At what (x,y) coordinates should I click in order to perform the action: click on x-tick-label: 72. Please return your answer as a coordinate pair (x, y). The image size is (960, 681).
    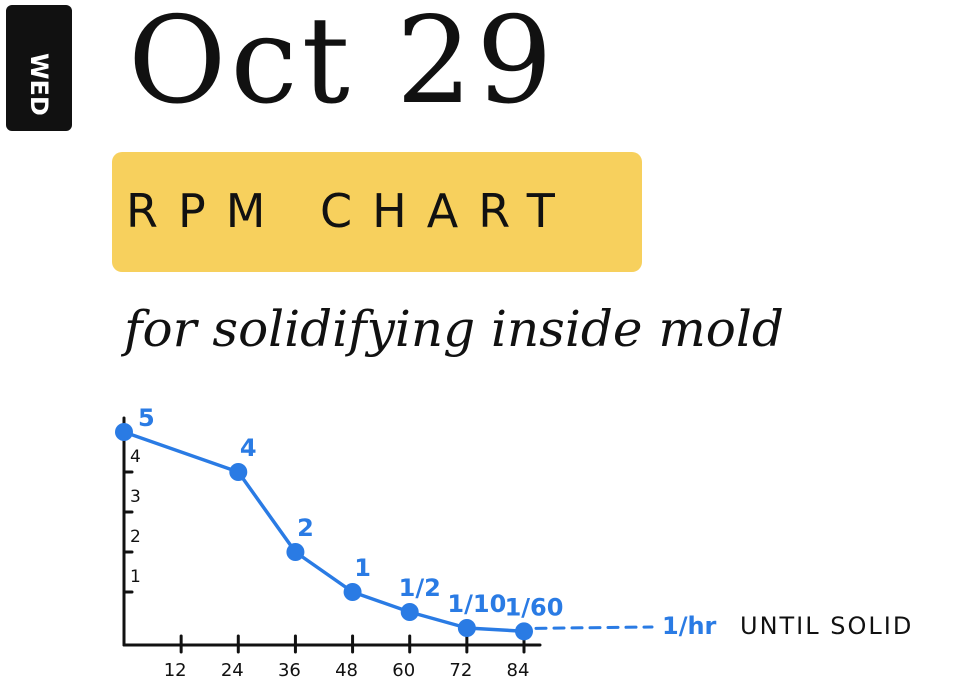
    Looking at the image, I should click on (460, 670).